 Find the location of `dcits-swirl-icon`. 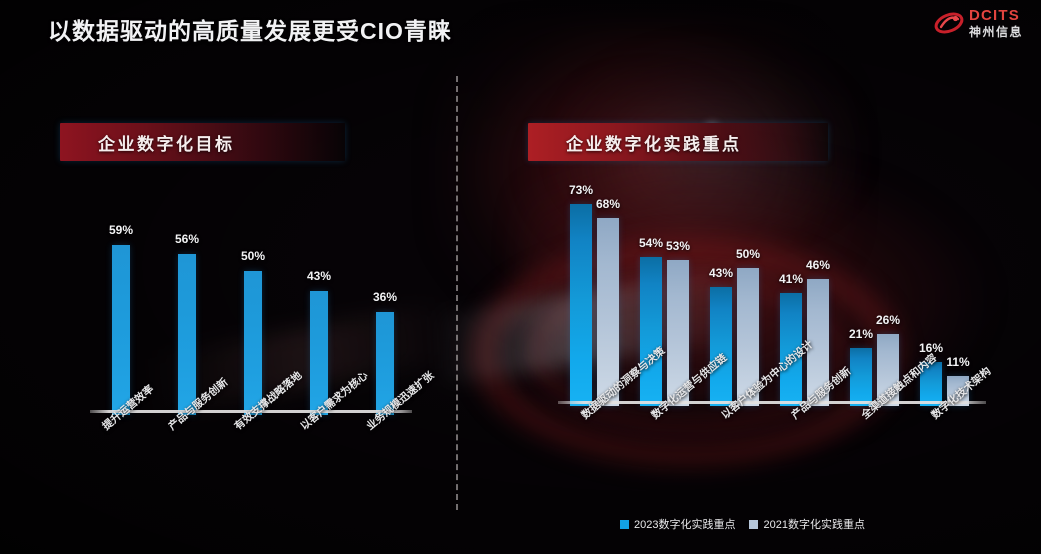

dcits-swirl-icon is located at coordinates (949, 23).